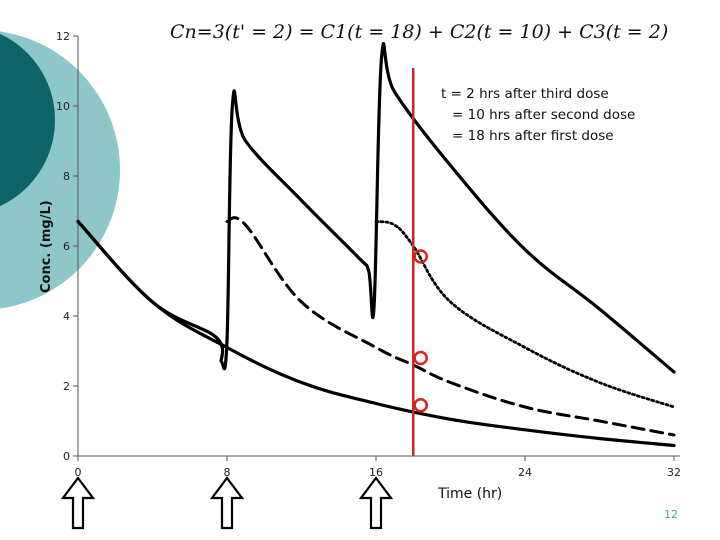 The height and width of the screenshot is (540, 720). What do you see at coordinates (63, 106) in the screenshot?
I see `y-tick-label: 10` at bounding box center [63, 106].